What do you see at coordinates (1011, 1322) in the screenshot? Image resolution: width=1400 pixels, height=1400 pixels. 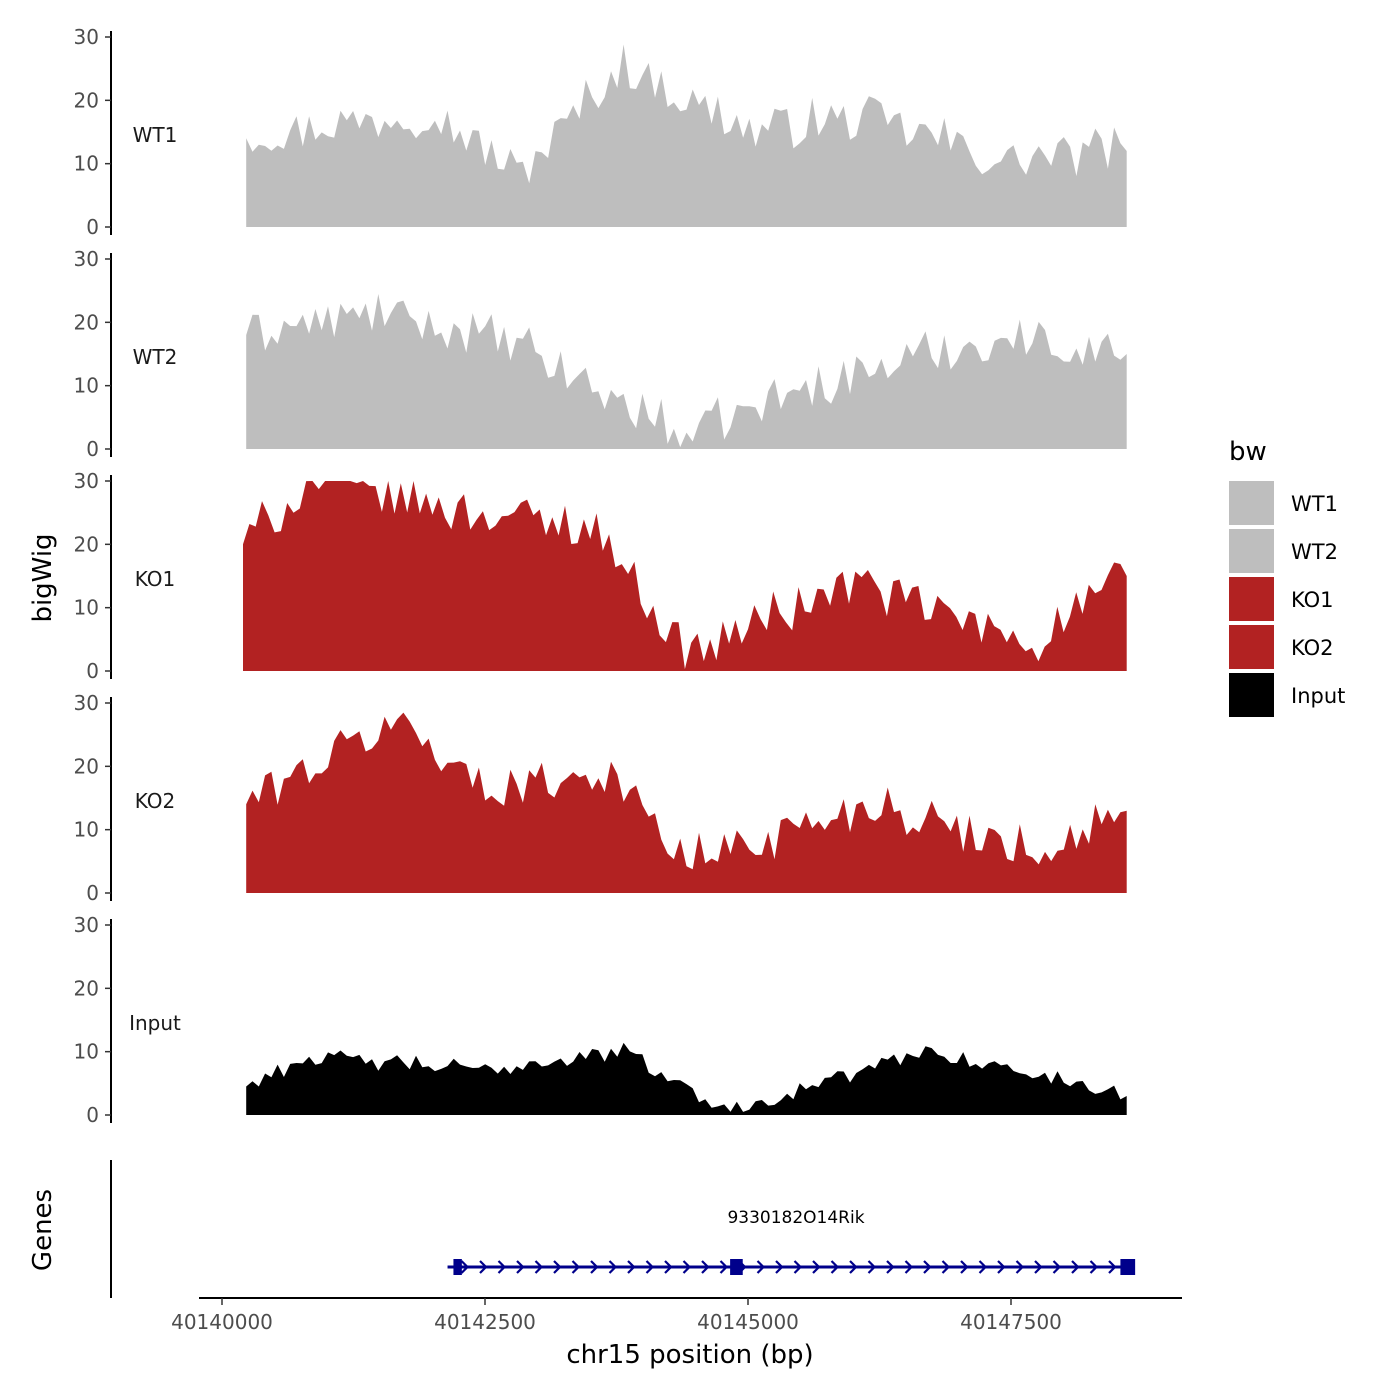 I see `x-tick-label: 40147500` at bounding box center [1011, 1322].